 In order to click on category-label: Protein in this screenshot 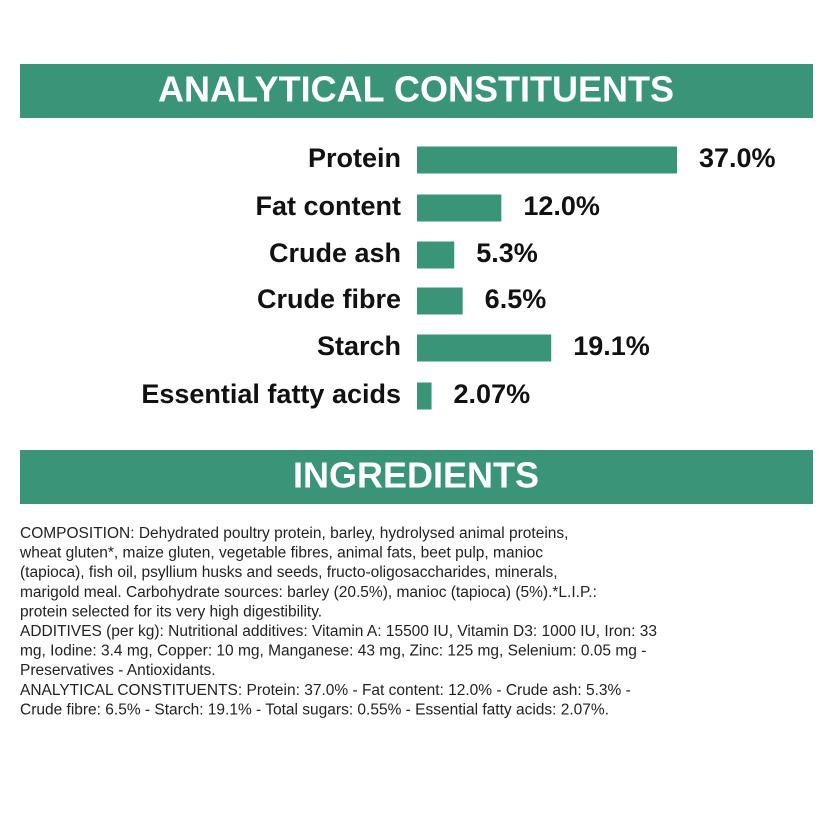, I will do `click(354, 158)`.